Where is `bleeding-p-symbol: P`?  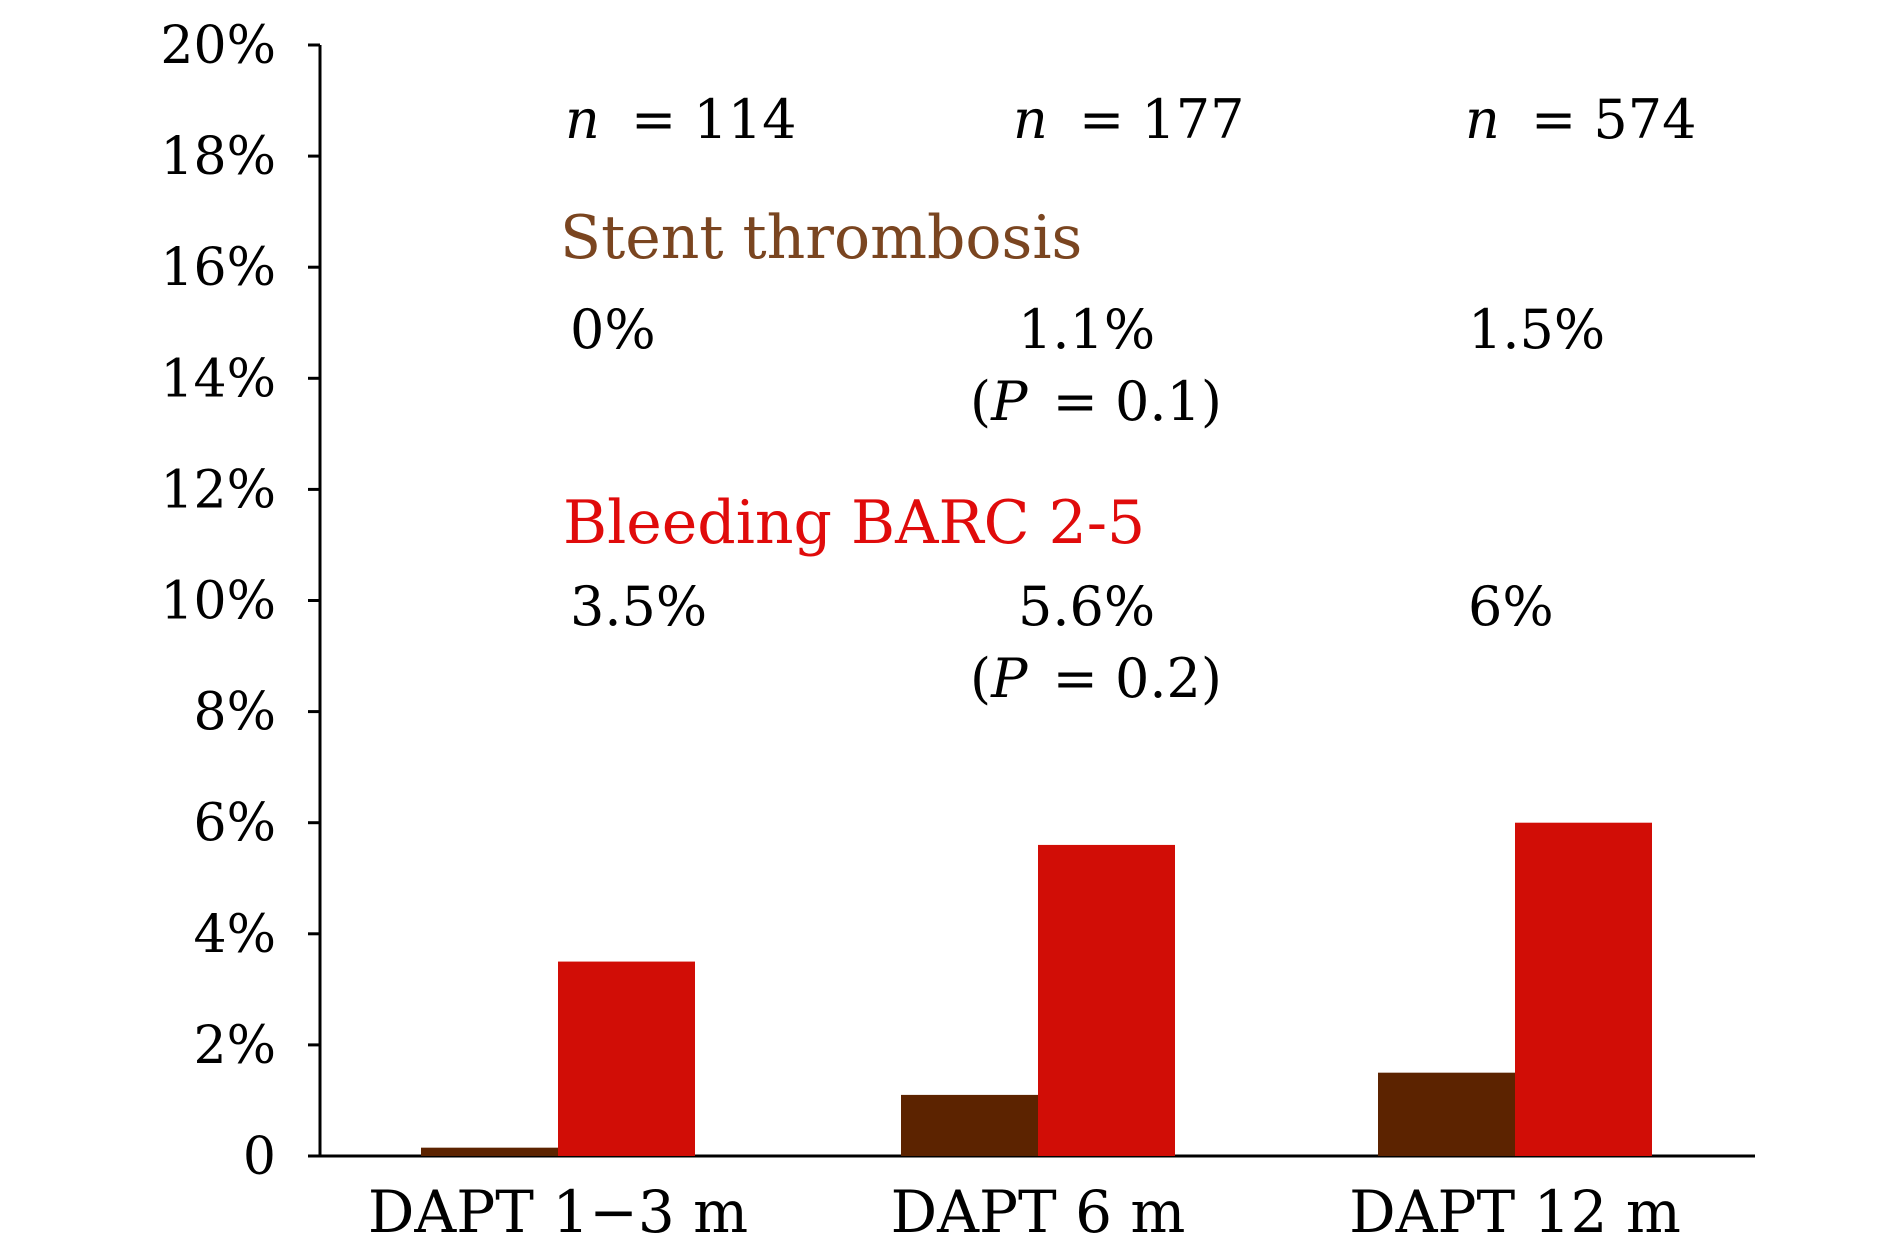
bleeding-p-symbol: P is located at coordinates (1009, 678).